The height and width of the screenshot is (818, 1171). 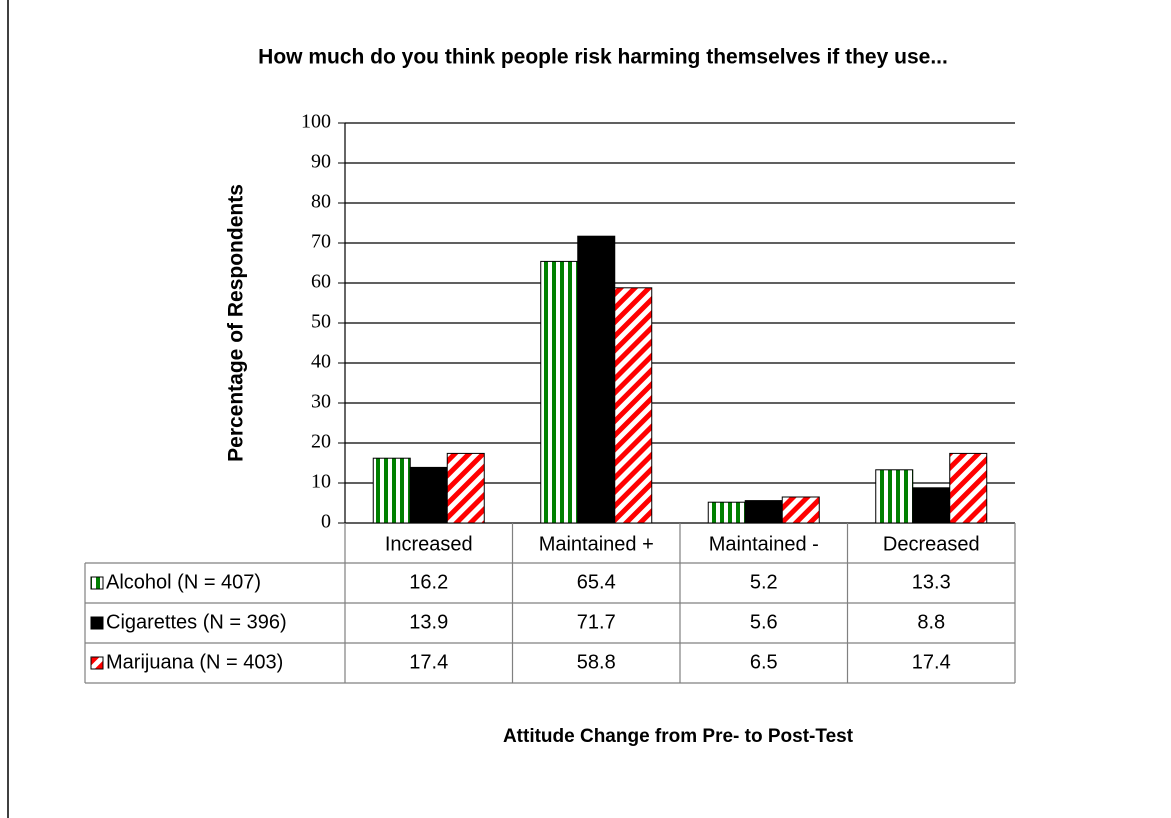 I want to click on table-value: 13.9, so click(x=428, y=622).